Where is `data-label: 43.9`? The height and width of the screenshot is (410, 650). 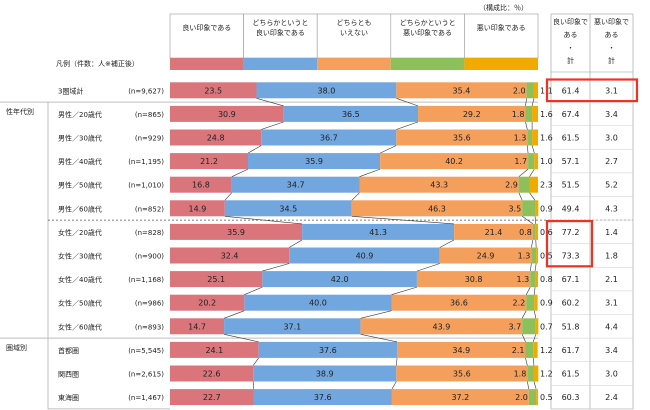
data-label: 43.9 is located at coordinates (441, 326).